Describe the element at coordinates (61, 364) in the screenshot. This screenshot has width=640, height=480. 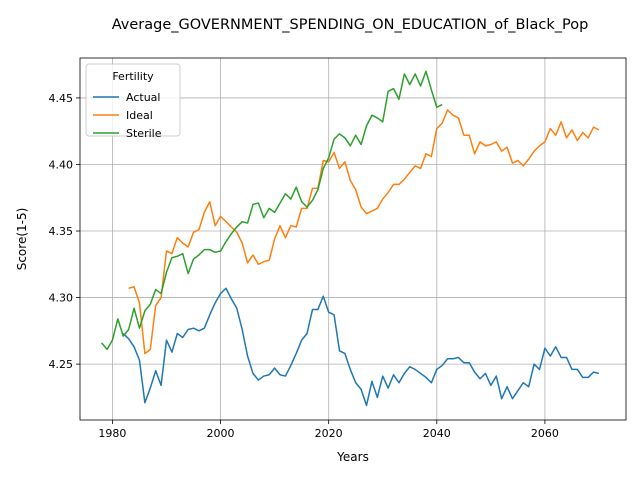
I see `y-tick-label: 4.25` at that location.